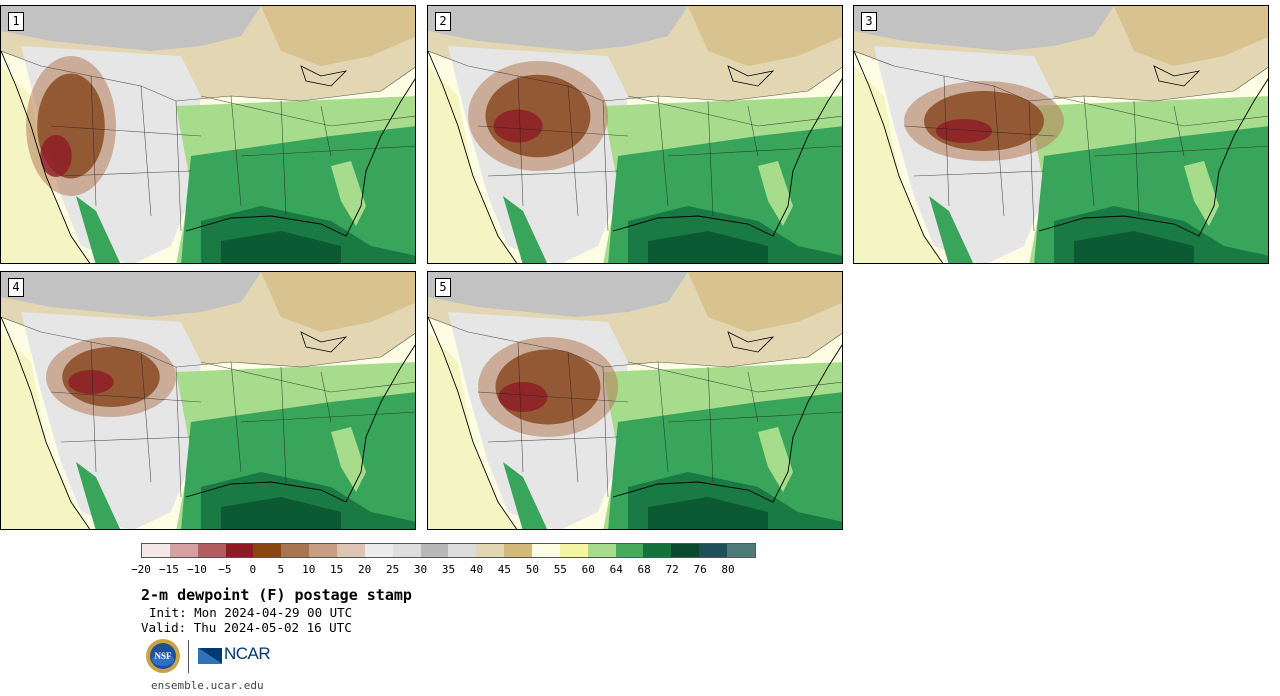 This screenshot has height=696, width=1280. I want to click on init-time: Init: Mon 2024-04-29 00 UTC, so click(251, 612).